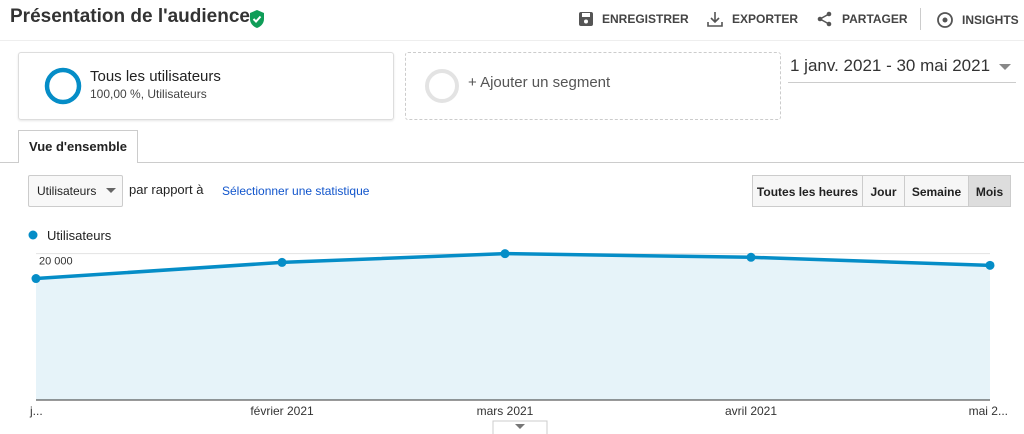  What do you see at coordinates (520, 426) in the screenshot?
I see `expand-arrow` at bounding box center [520, 426].